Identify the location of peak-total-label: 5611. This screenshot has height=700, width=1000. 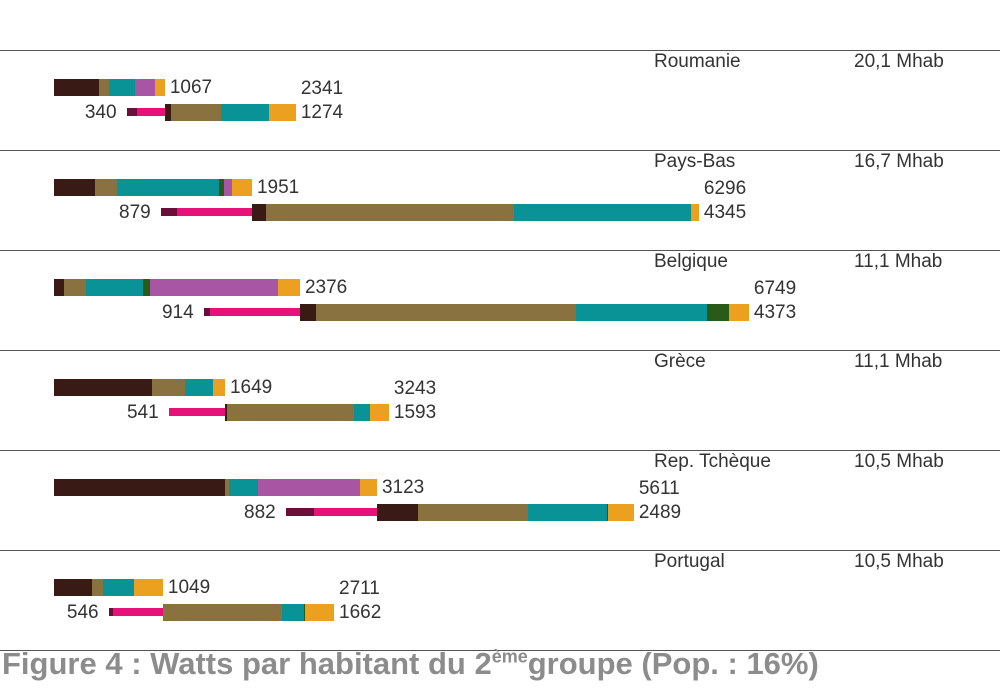
(659, 488).